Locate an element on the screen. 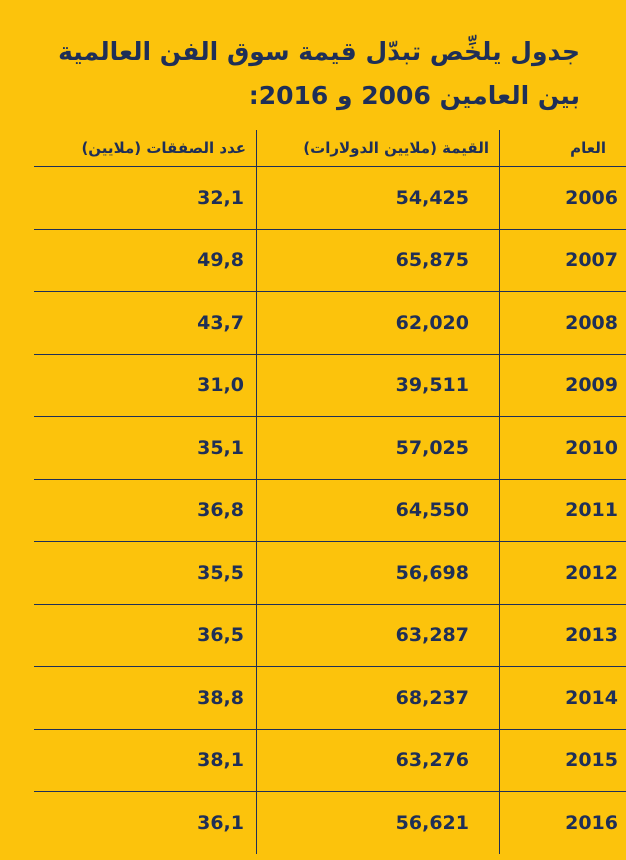  table-row: 2012 56,698 35,5 is located at coordinates (330, 573).